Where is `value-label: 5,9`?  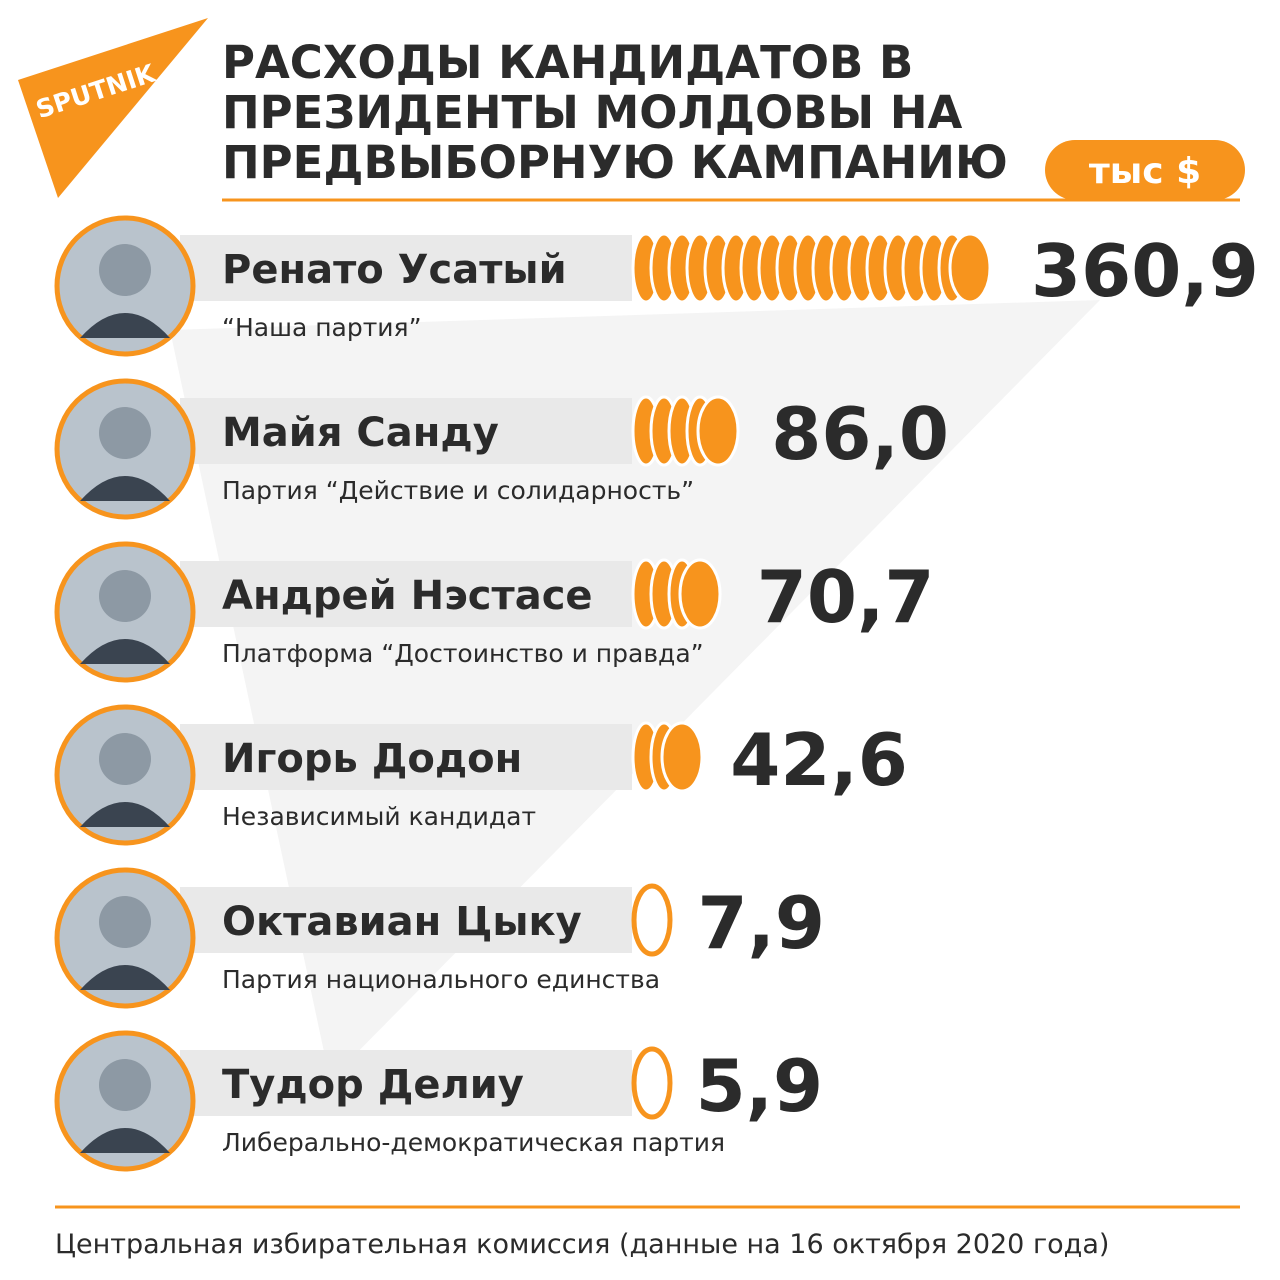 value-label: 5,9 is located at coordinates (760, 1086).